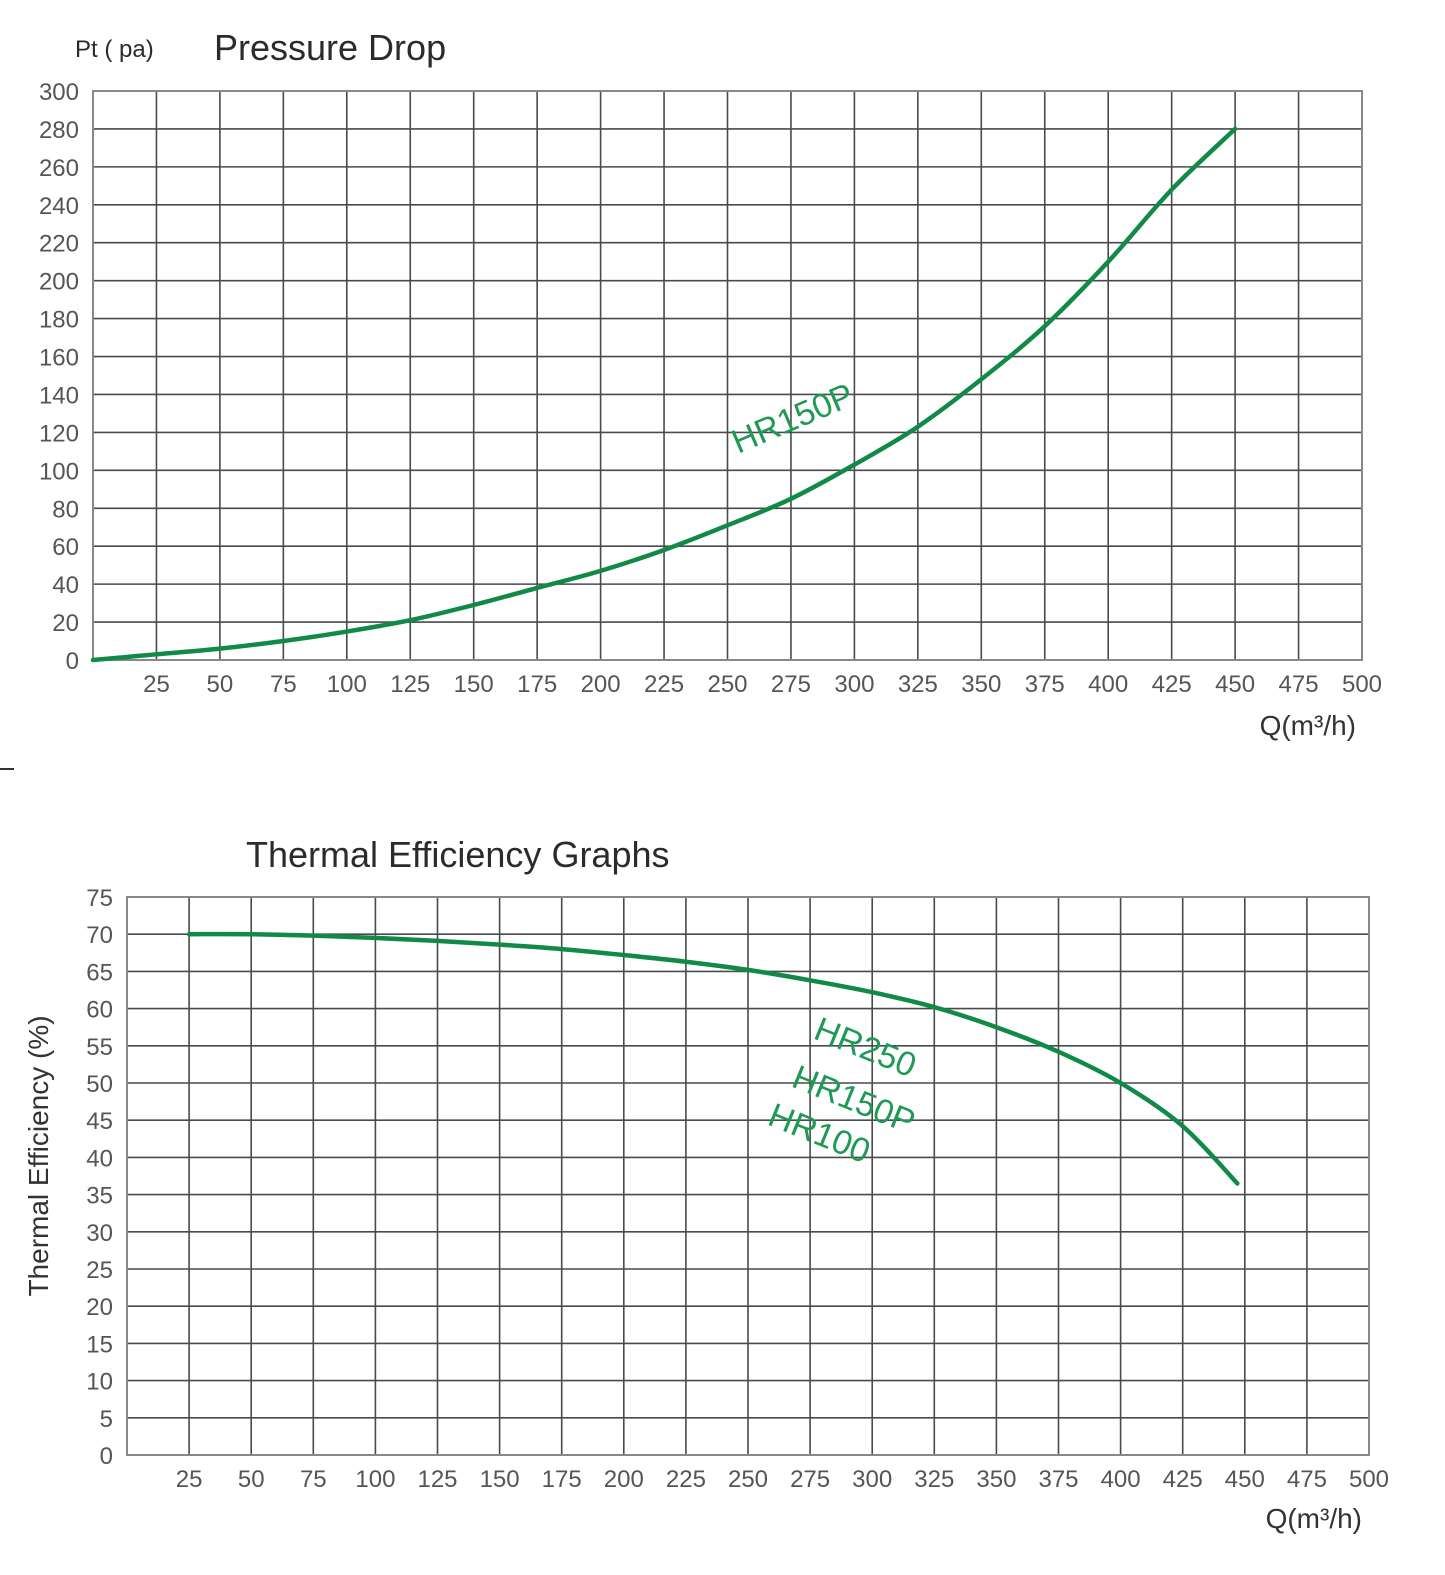 The image size is (1445, 1575). I want to click on y-tick-label: 30, so click(99, 1233).